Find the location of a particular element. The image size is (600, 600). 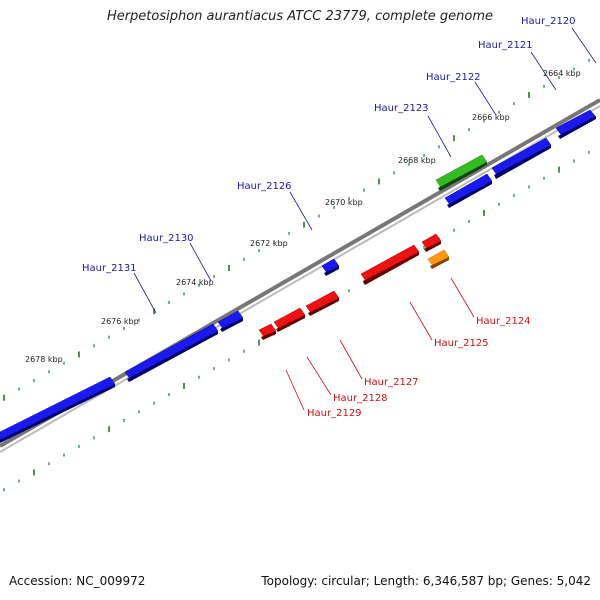

scale-label: 2672 kbp is located at coordinates (269, 243).